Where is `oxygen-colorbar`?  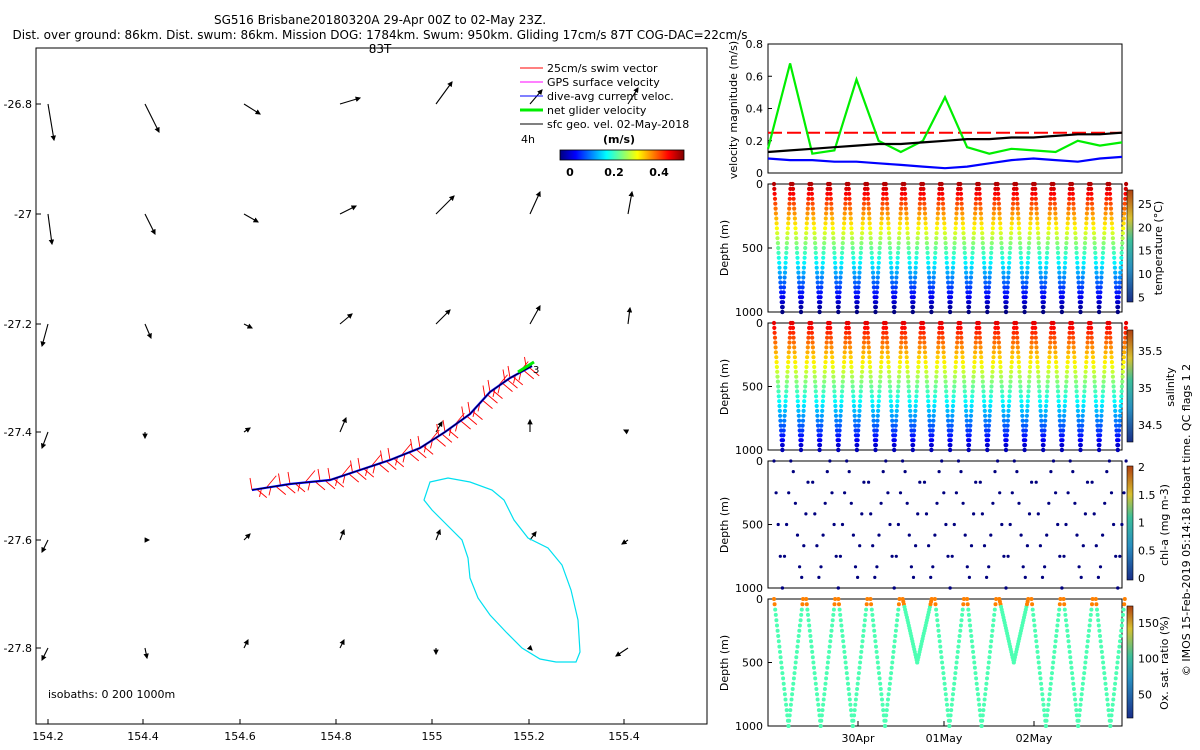
oxygen-colorbar is located at coordinates (1130, 662).